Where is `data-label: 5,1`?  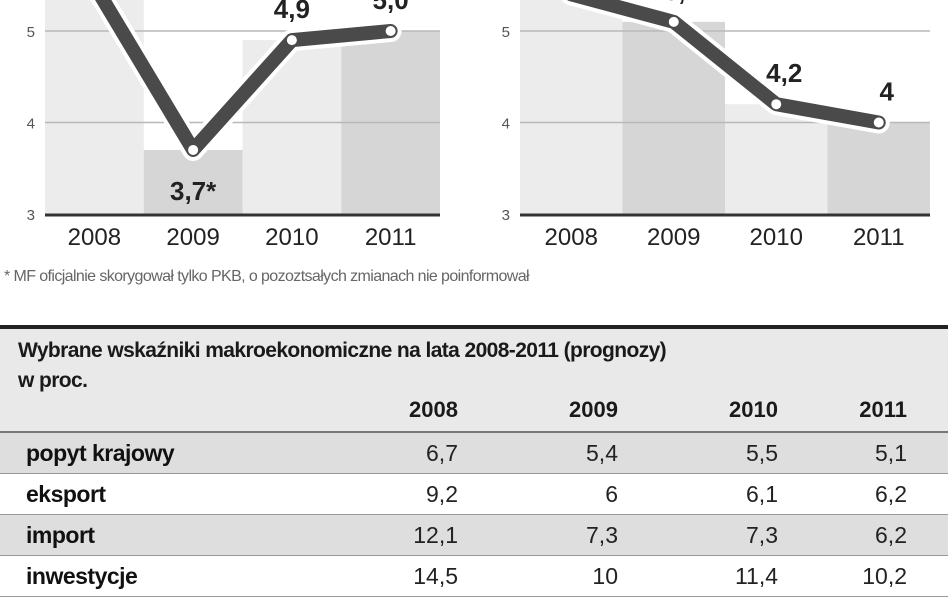
data-label: 5,1 is located at coordinates (682, 3).